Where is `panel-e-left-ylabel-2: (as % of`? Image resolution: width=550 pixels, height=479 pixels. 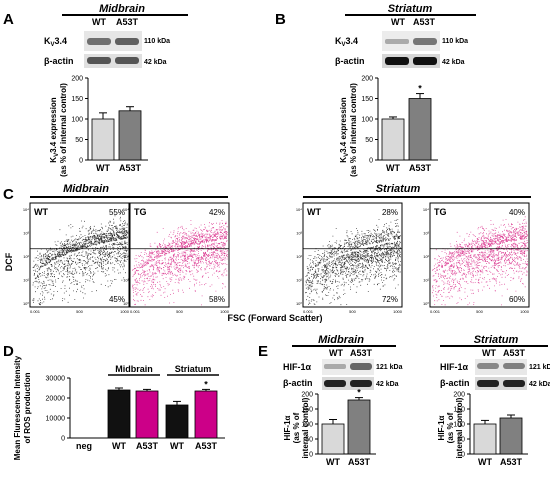 panel-e-left-ylabel-2: (as % of is located at coordinates (296, 427).